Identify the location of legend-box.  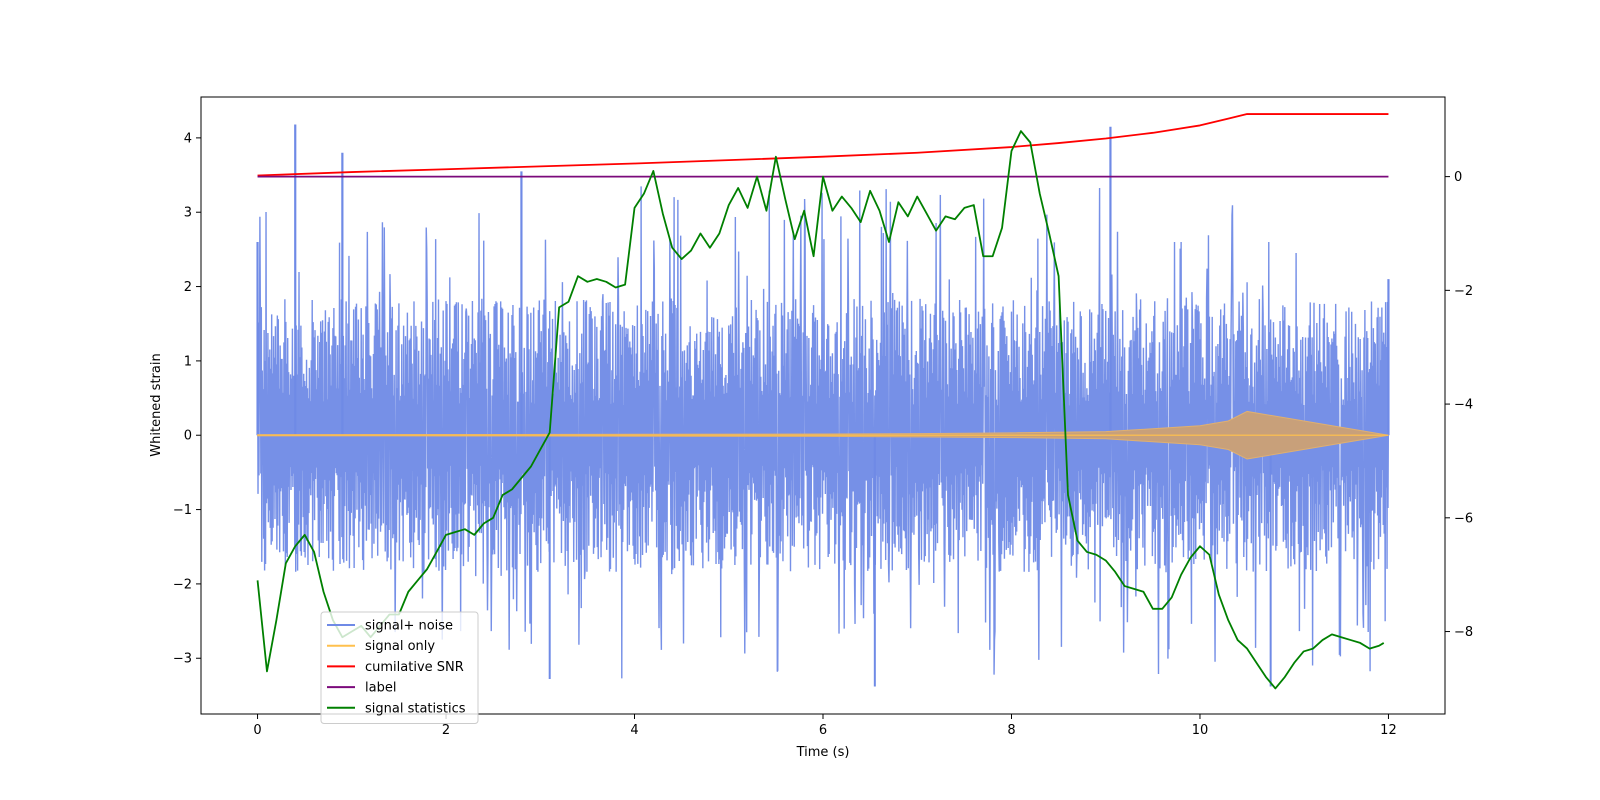
(399, 667).